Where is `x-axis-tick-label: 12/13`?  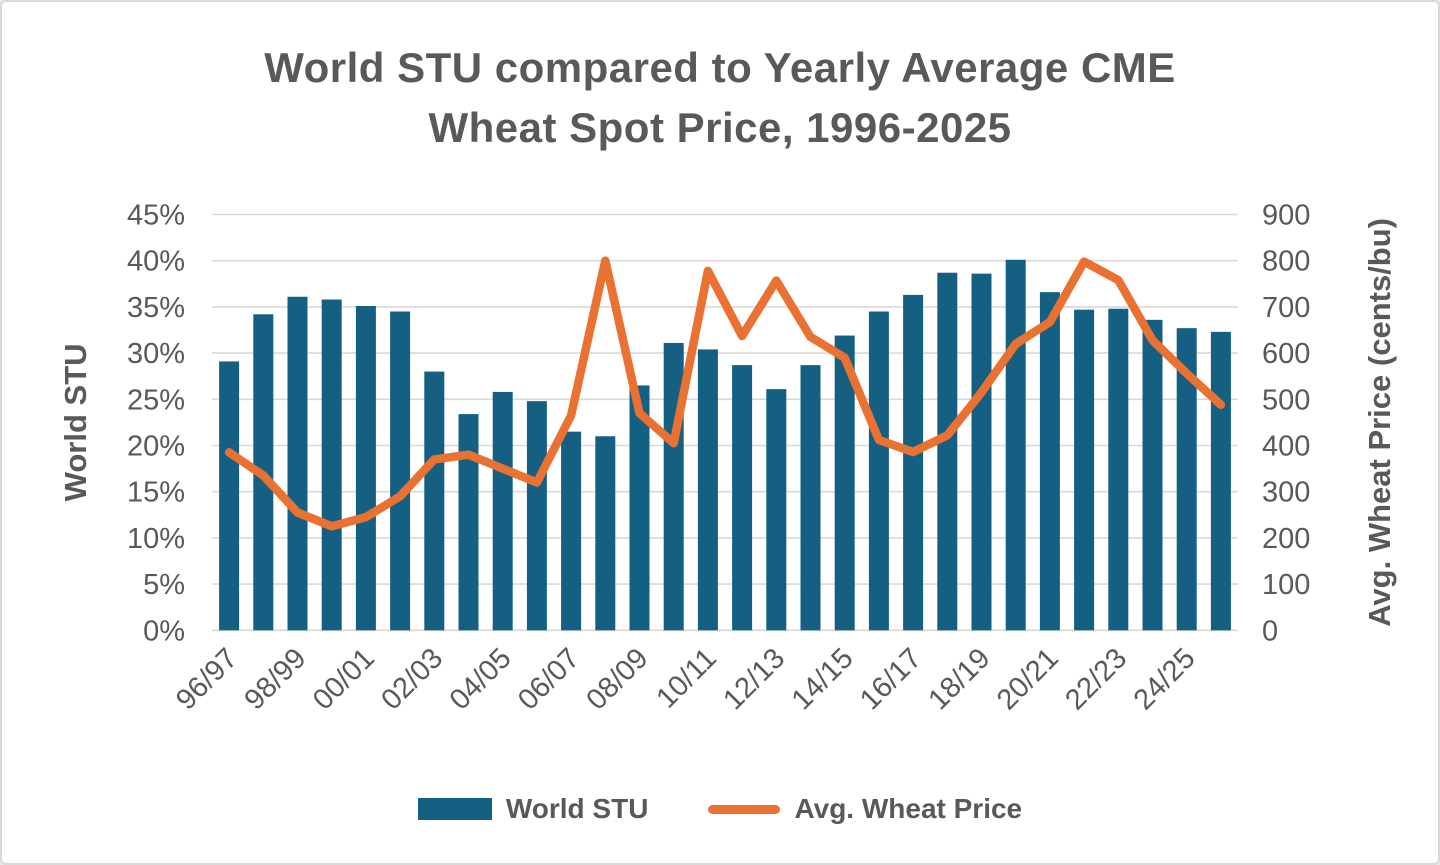
x-axis-tick-label: 12/13 is located at coordinates (754, 679).